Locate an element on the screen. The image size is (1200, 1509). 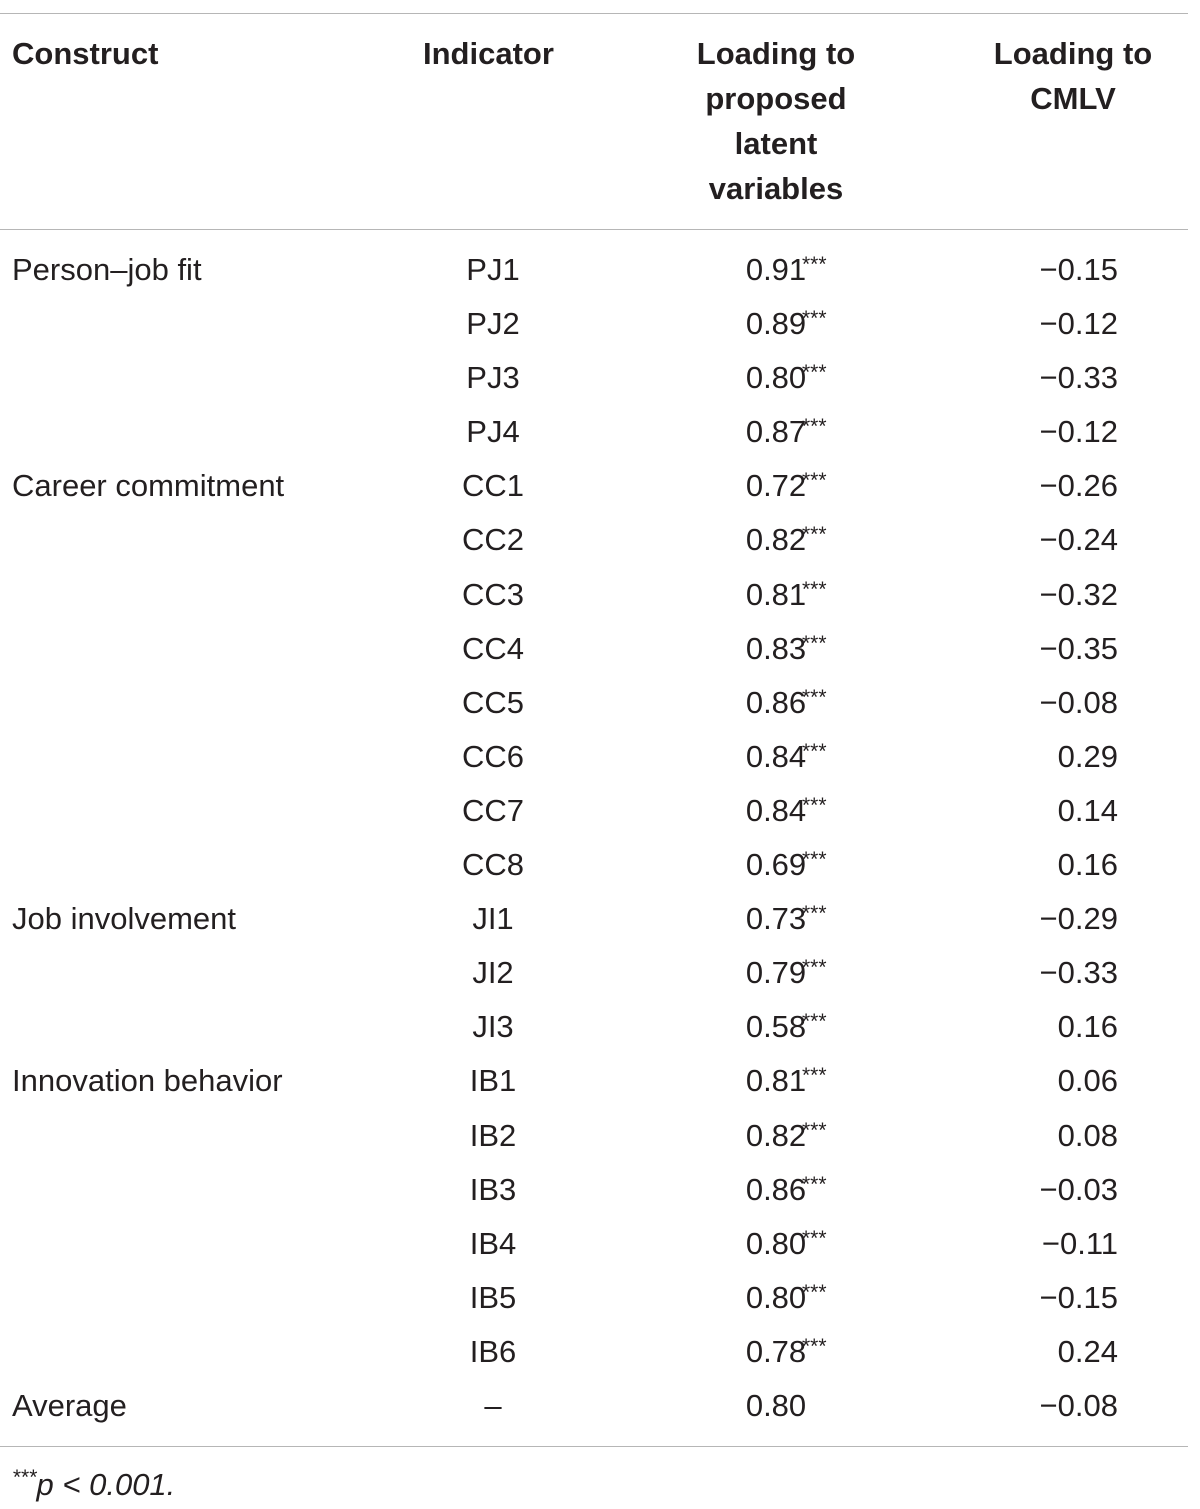
table-row-average: Average – 0.80 −0.08 is located at coordinates (594, 1406).